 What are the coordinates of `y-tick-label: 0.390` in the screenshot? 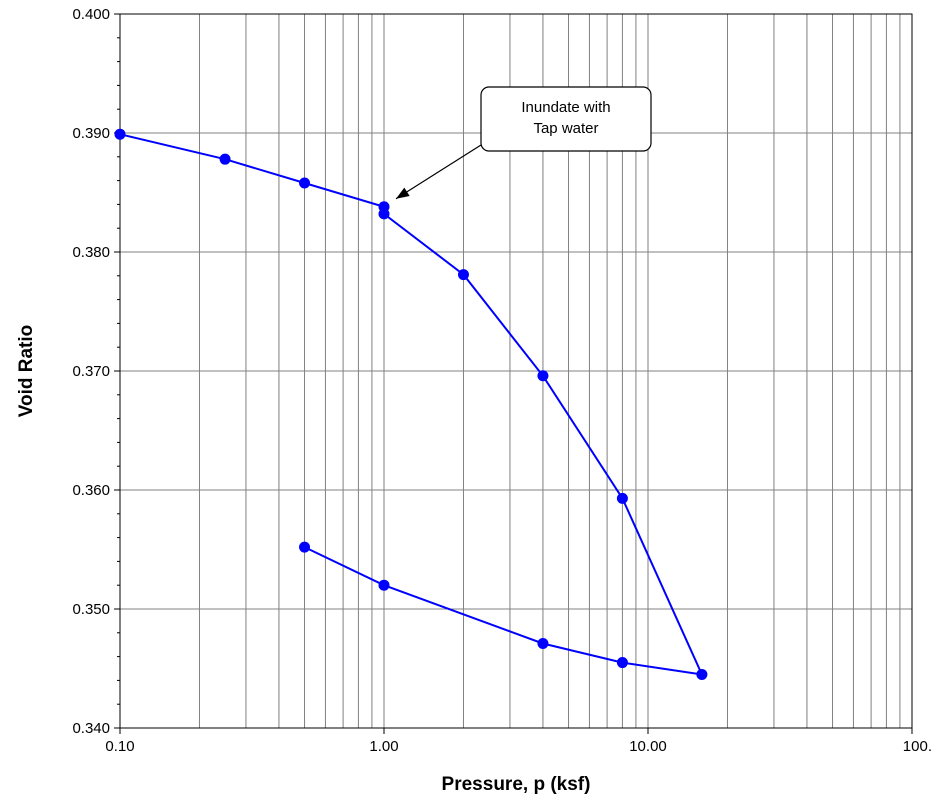 It's located at (91, 133).